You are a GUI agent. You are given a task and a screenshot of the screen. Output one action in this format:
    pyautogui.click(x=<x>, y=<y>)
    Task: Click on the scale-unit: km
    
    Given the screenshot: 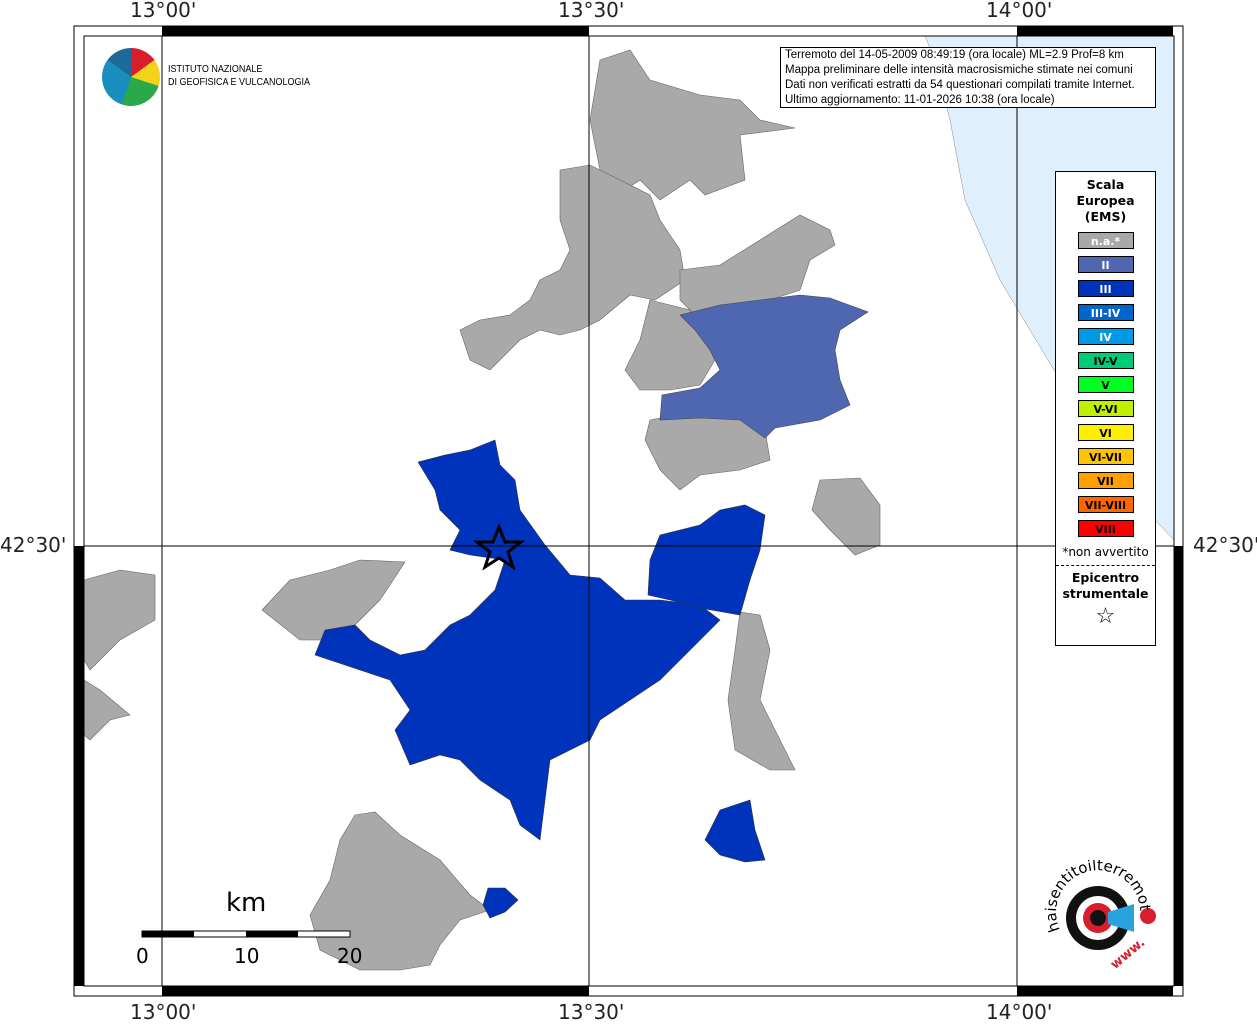 What is the action you would take?
    pyautogui.click(x=246, y=903)
    